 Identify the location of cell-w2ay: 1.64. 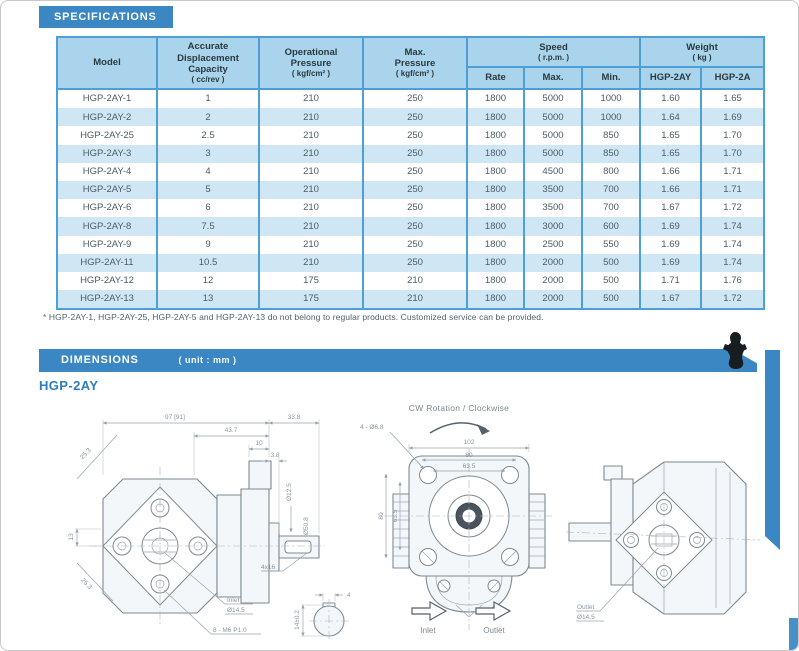
(671, 117).